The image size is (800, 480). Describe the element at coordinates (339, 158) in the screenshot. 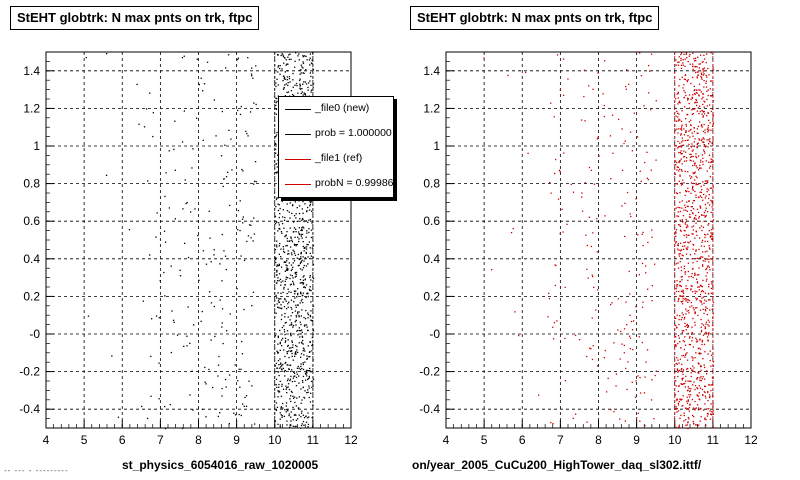

I see `legend-label: _file1 (ref)` at that location.